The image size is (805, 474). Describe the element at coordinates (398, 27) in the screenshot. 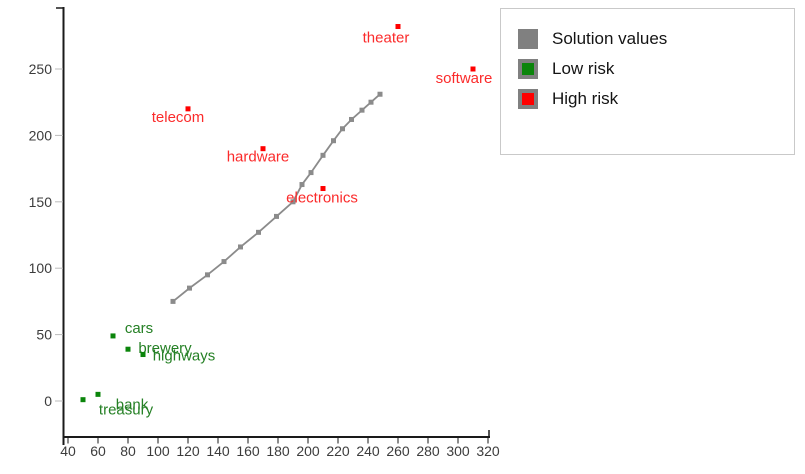

I see `point-theater` at that location.